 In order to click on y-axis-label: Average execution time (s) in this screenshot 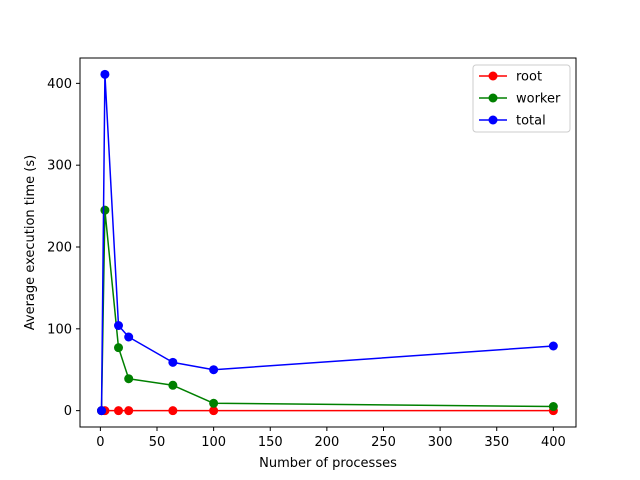, I will do `click(30, 242)`.